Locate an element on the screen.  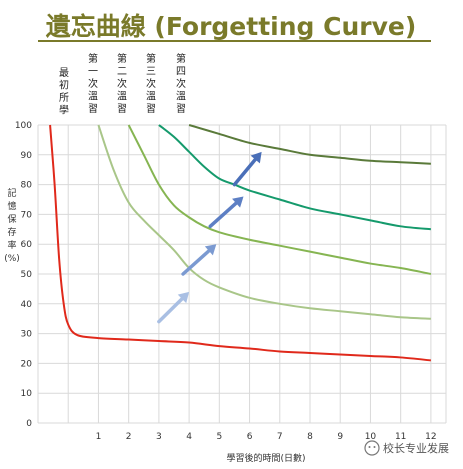
annotation-label: 第二次溫習 is located at coordinates (122, 83).